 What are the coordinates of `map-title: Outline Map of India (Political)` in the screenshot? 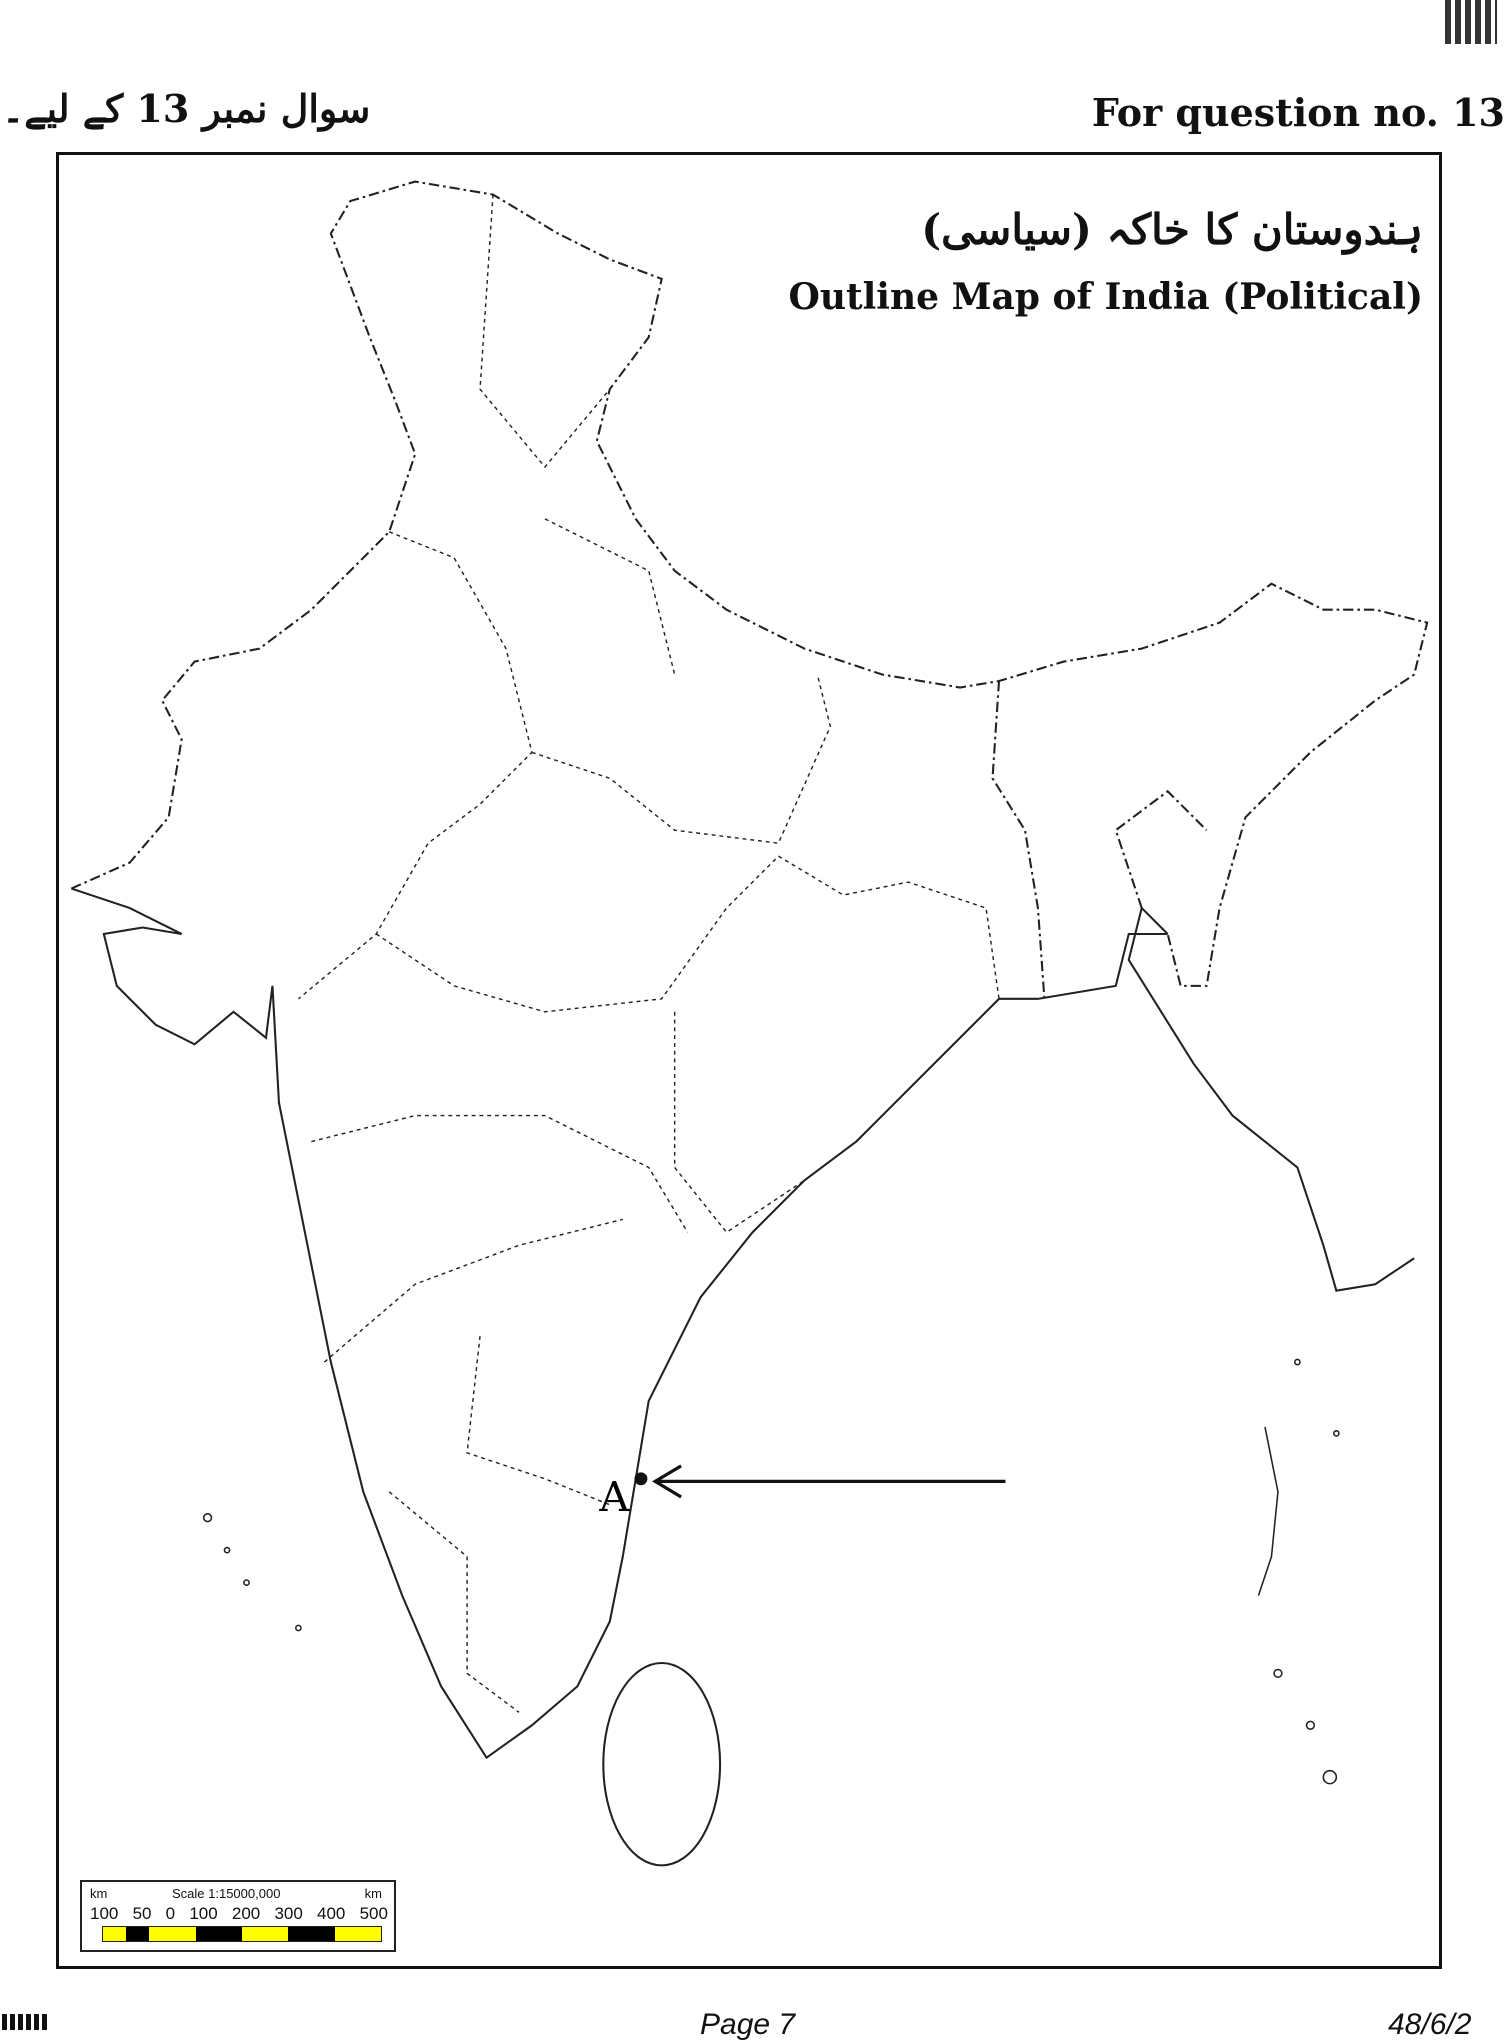 It's located at (1105, 297).